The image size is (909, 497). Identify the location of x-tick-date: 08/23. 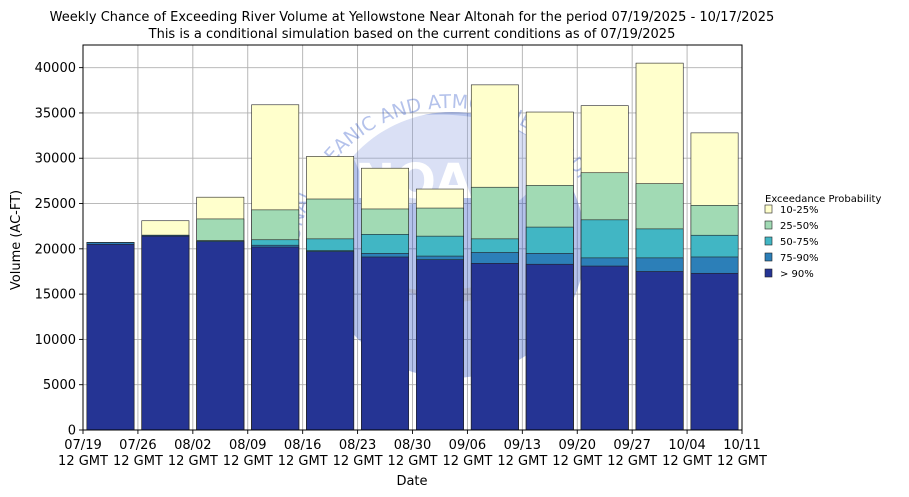
(357, 445).